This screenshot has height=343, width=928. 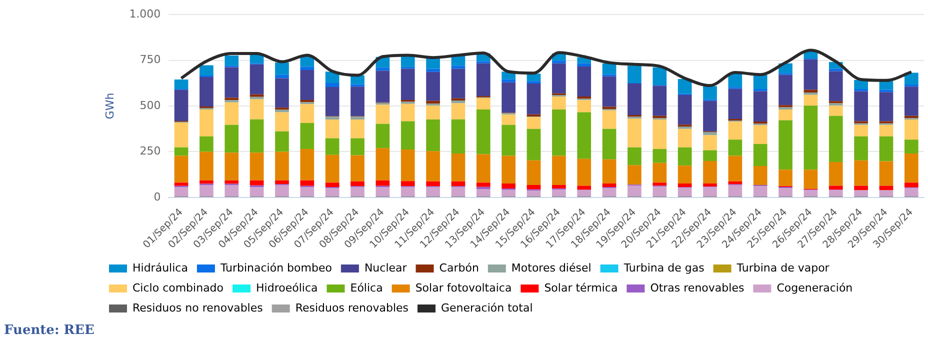 What do you see at coordinates (178, 287) in the screenshot?
I see `legend-label: Ciclo combinado` at bounding box center [178, 287].